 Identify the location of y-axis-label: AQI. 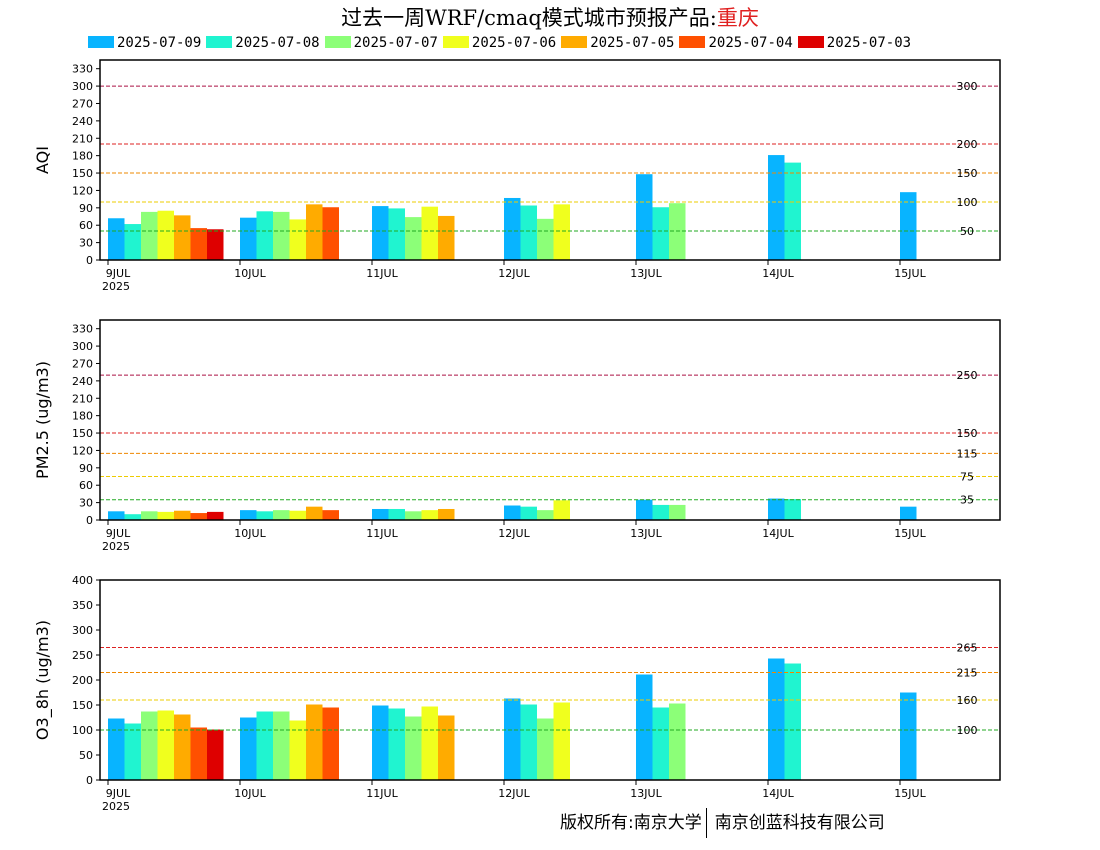
(42, 160).